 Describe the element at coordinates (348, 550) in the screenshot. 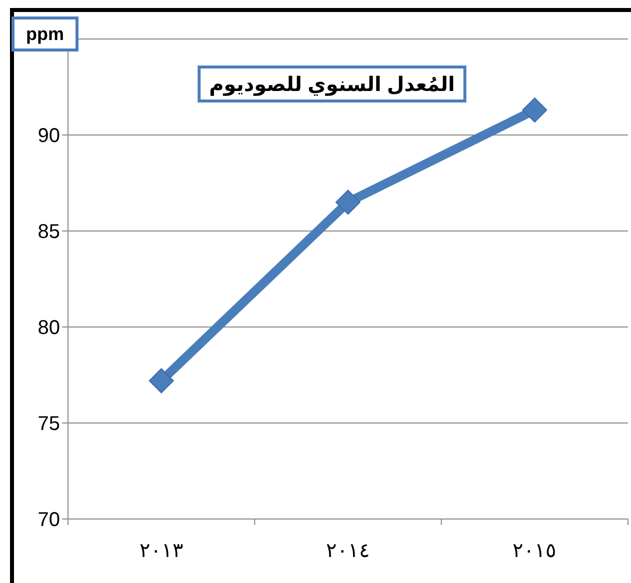

I see `x-tick-label: ٢٠١٤` at that location.